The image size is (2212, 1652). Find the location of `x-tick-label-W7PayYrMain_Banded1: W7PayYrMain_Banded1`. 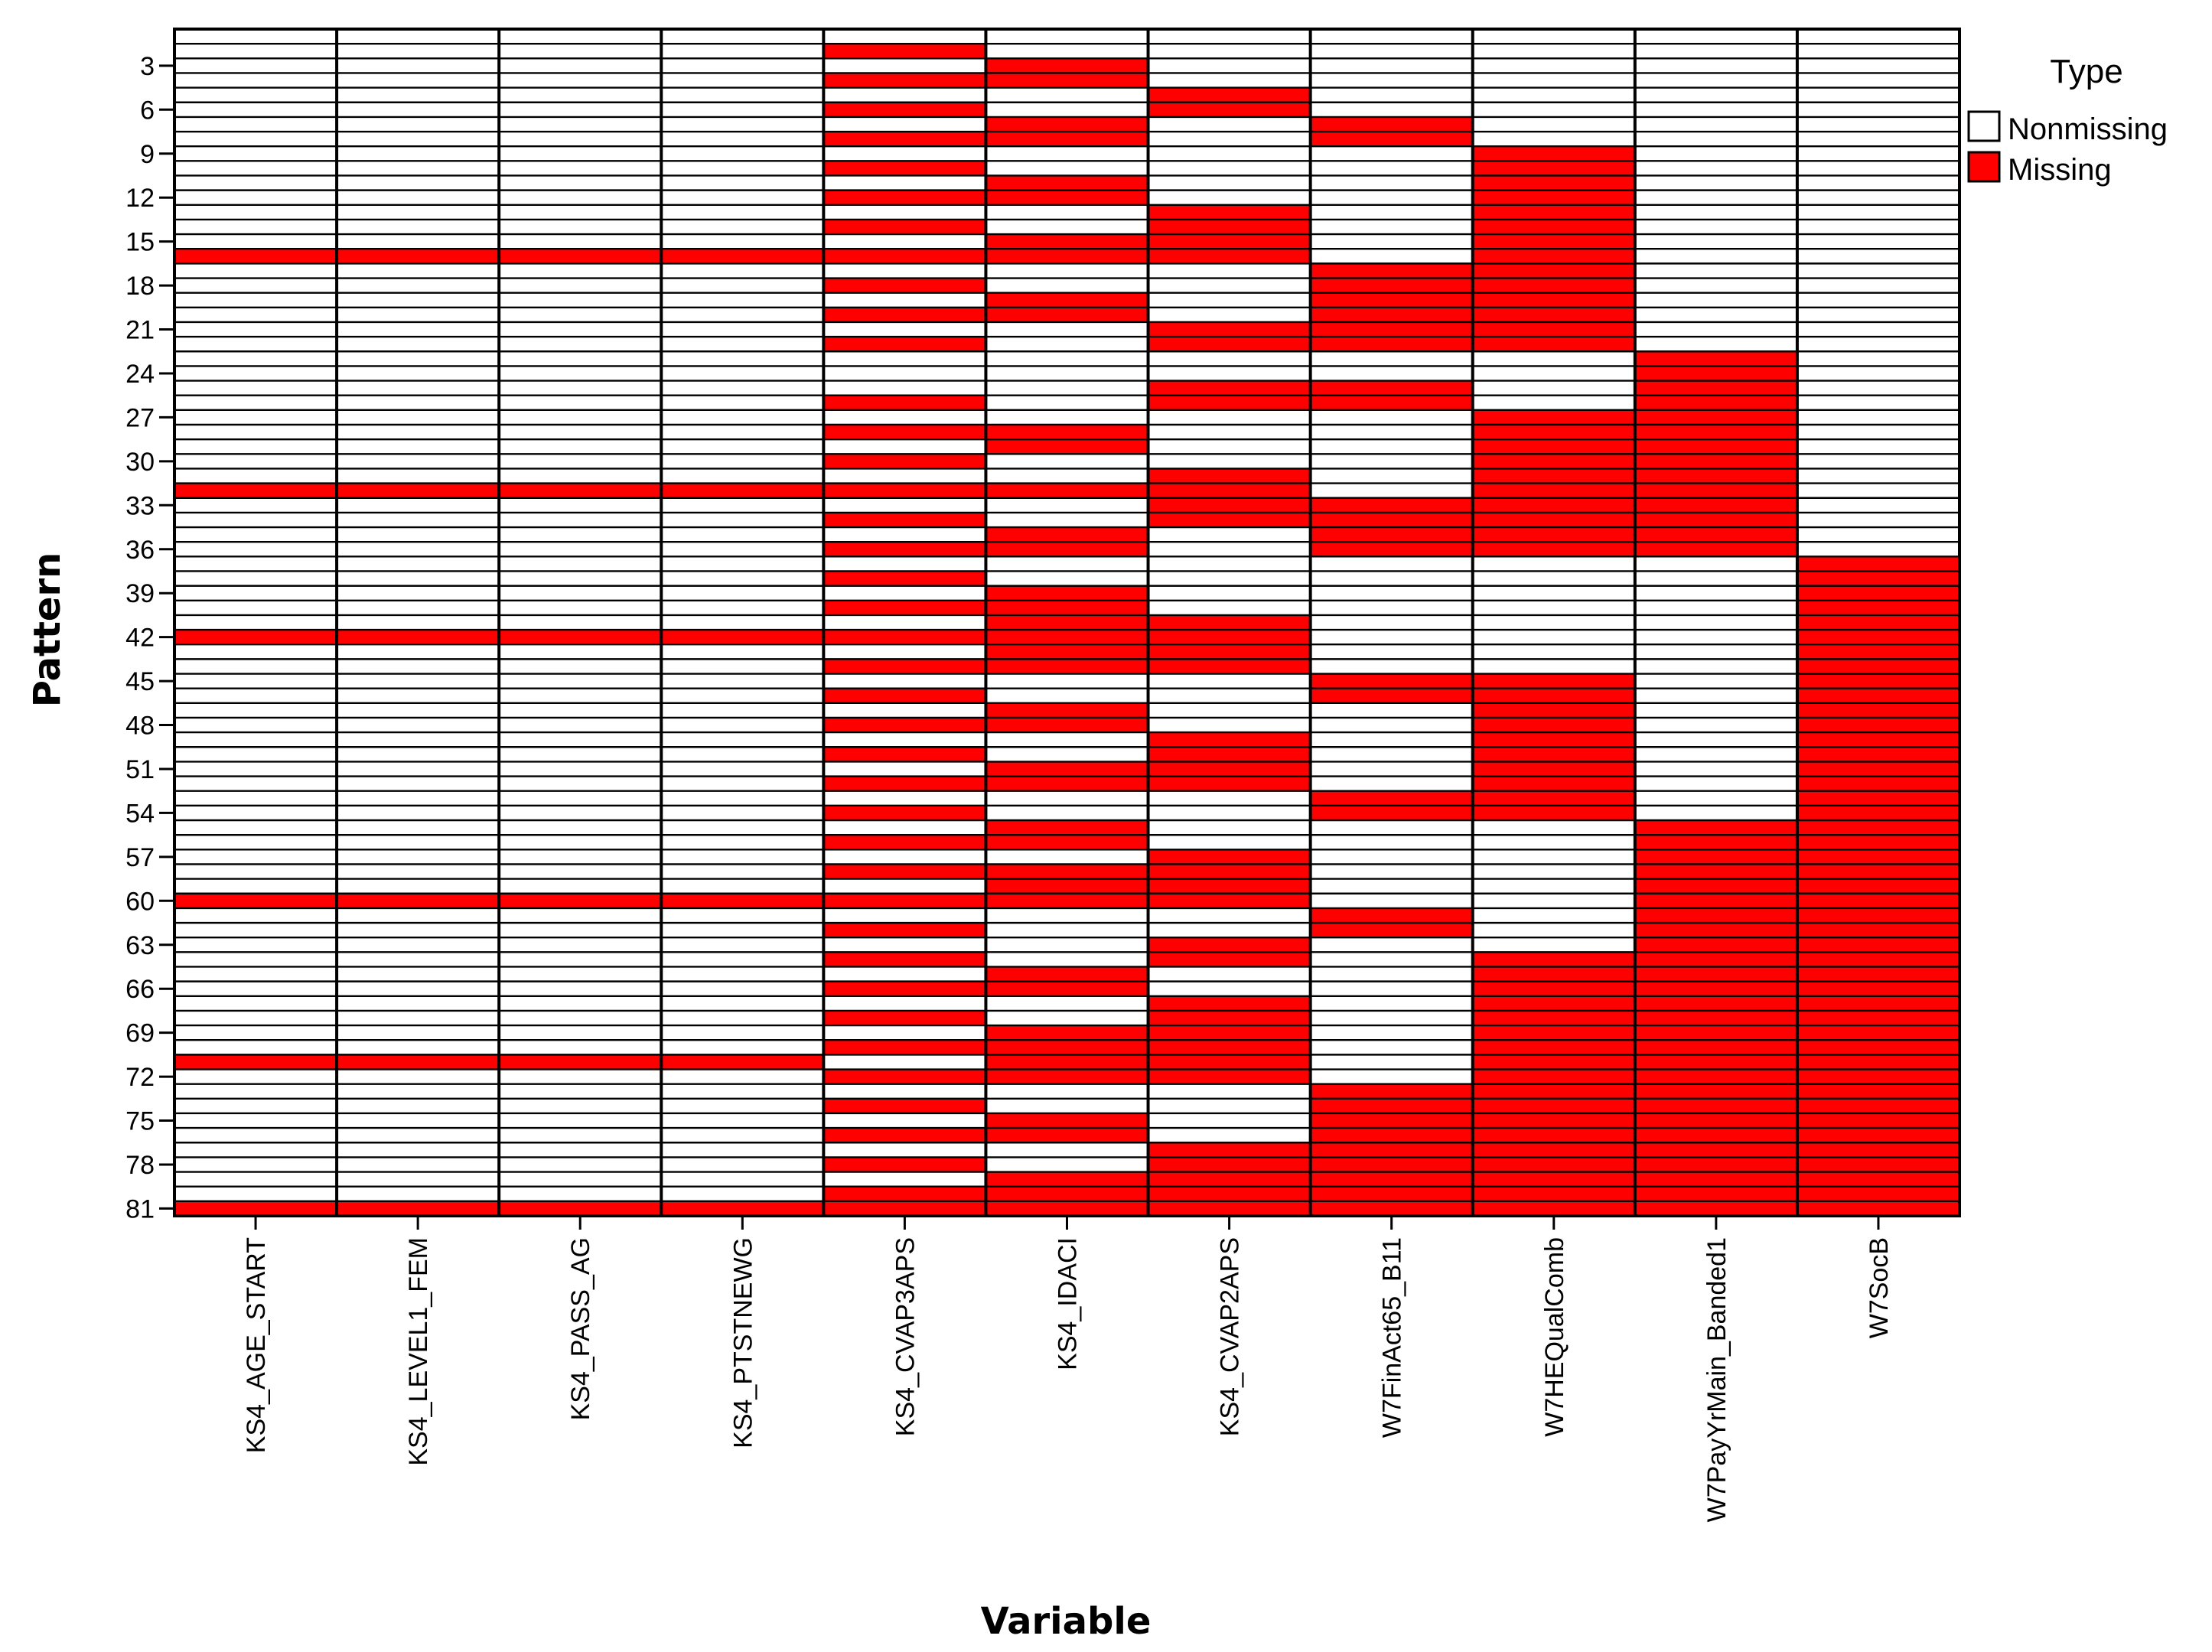

x-tick-label-W7PayYrMain_Banded1: W7PayYrMain_Banded1 is located at coordinates (1716, 1379).